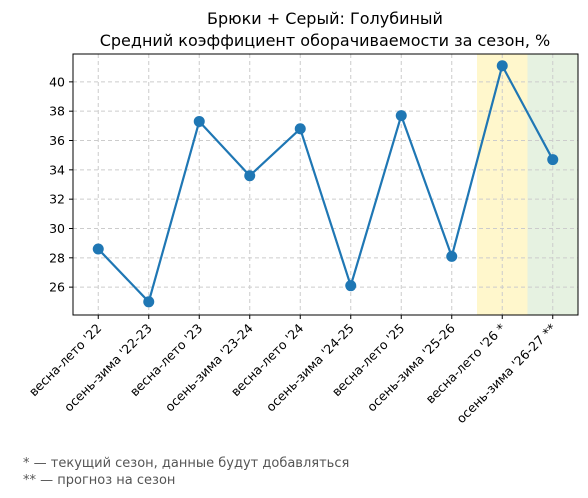 This screenshot has height=498, width=588. What do you see at coordinates (57, 140) in the screenshot?
I see `y-tick-label: 36` at bounding box center [57, 140].